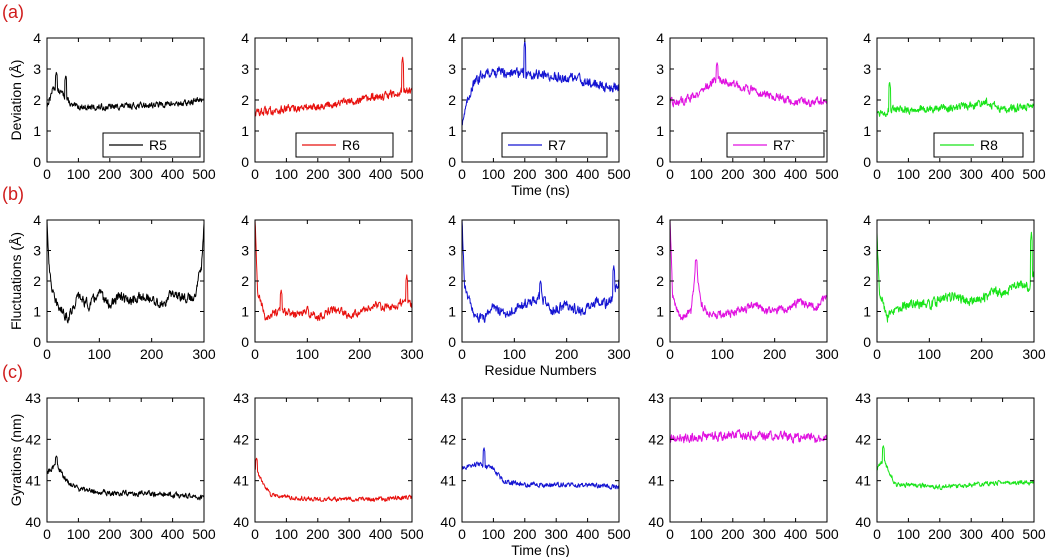  Describe the element at coordinates (158, 145) in the screenshot. I see `legend-label-R5: R5` at that location.